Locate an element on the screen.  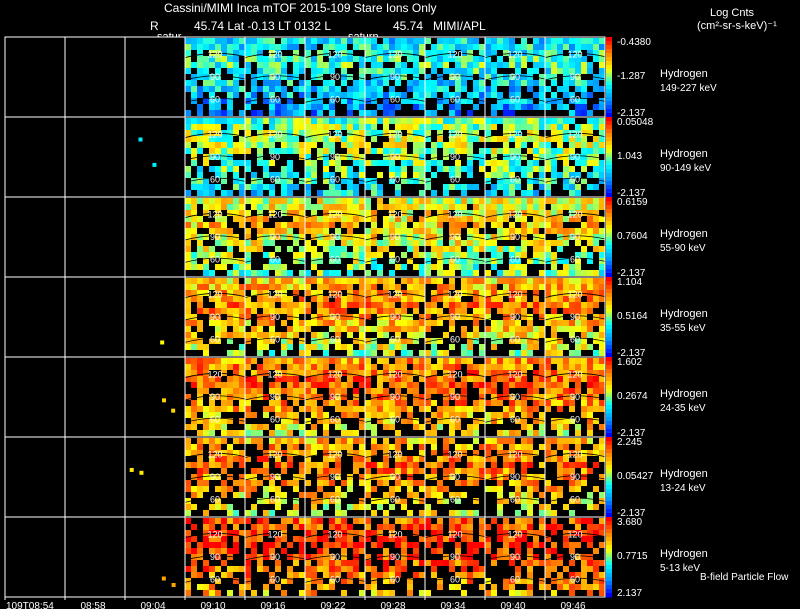
colorbar-segment is located at coordinates (609, 171).